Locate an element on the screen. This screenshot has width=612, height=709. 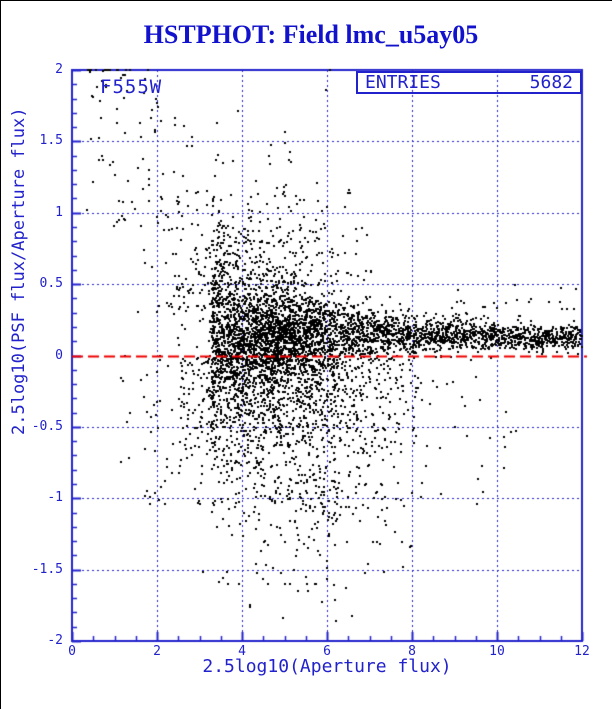
filter-name-label: F555W is located at coordinates (131, 87).